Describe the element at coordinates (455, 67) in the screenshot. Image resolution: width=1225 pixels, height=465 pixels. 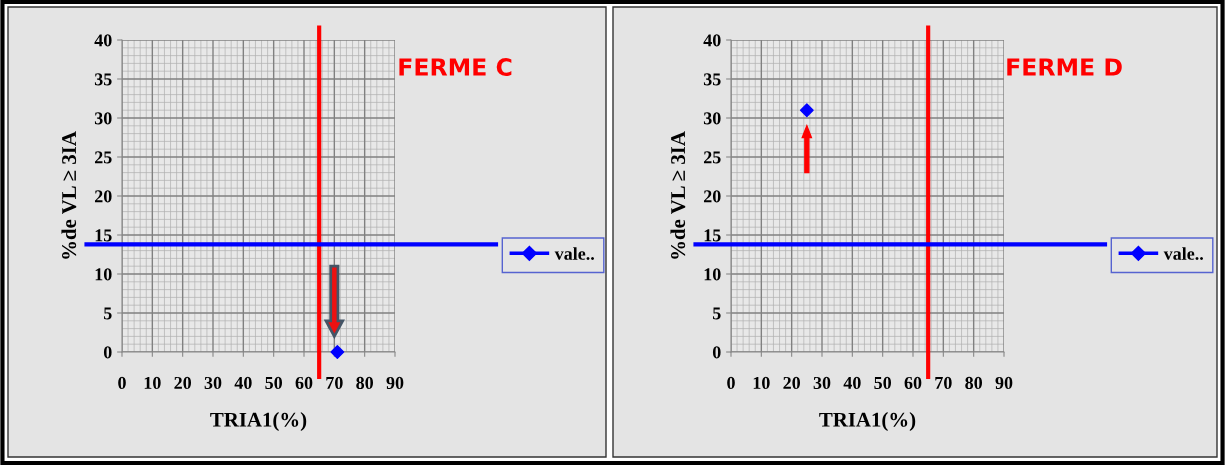
I see `text: FERME C` at that location.